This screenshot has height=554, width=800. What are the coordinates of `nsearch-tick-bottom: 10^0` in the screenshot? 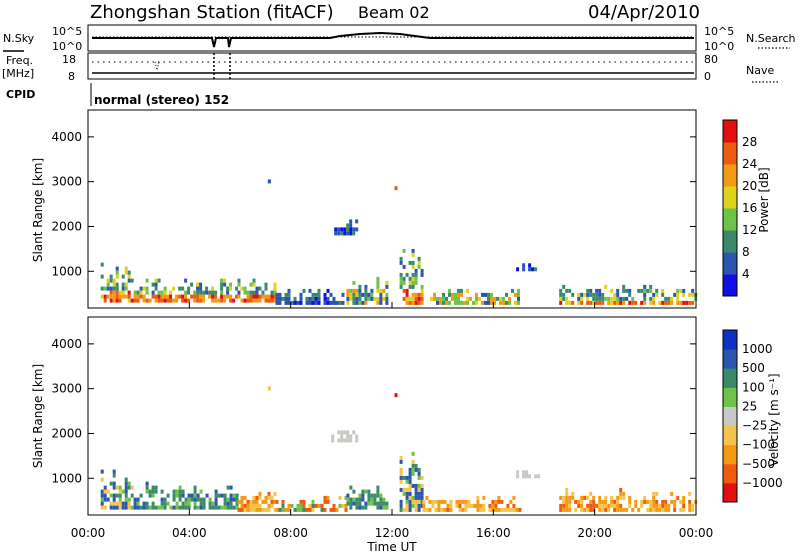 It's located at (719, 46).